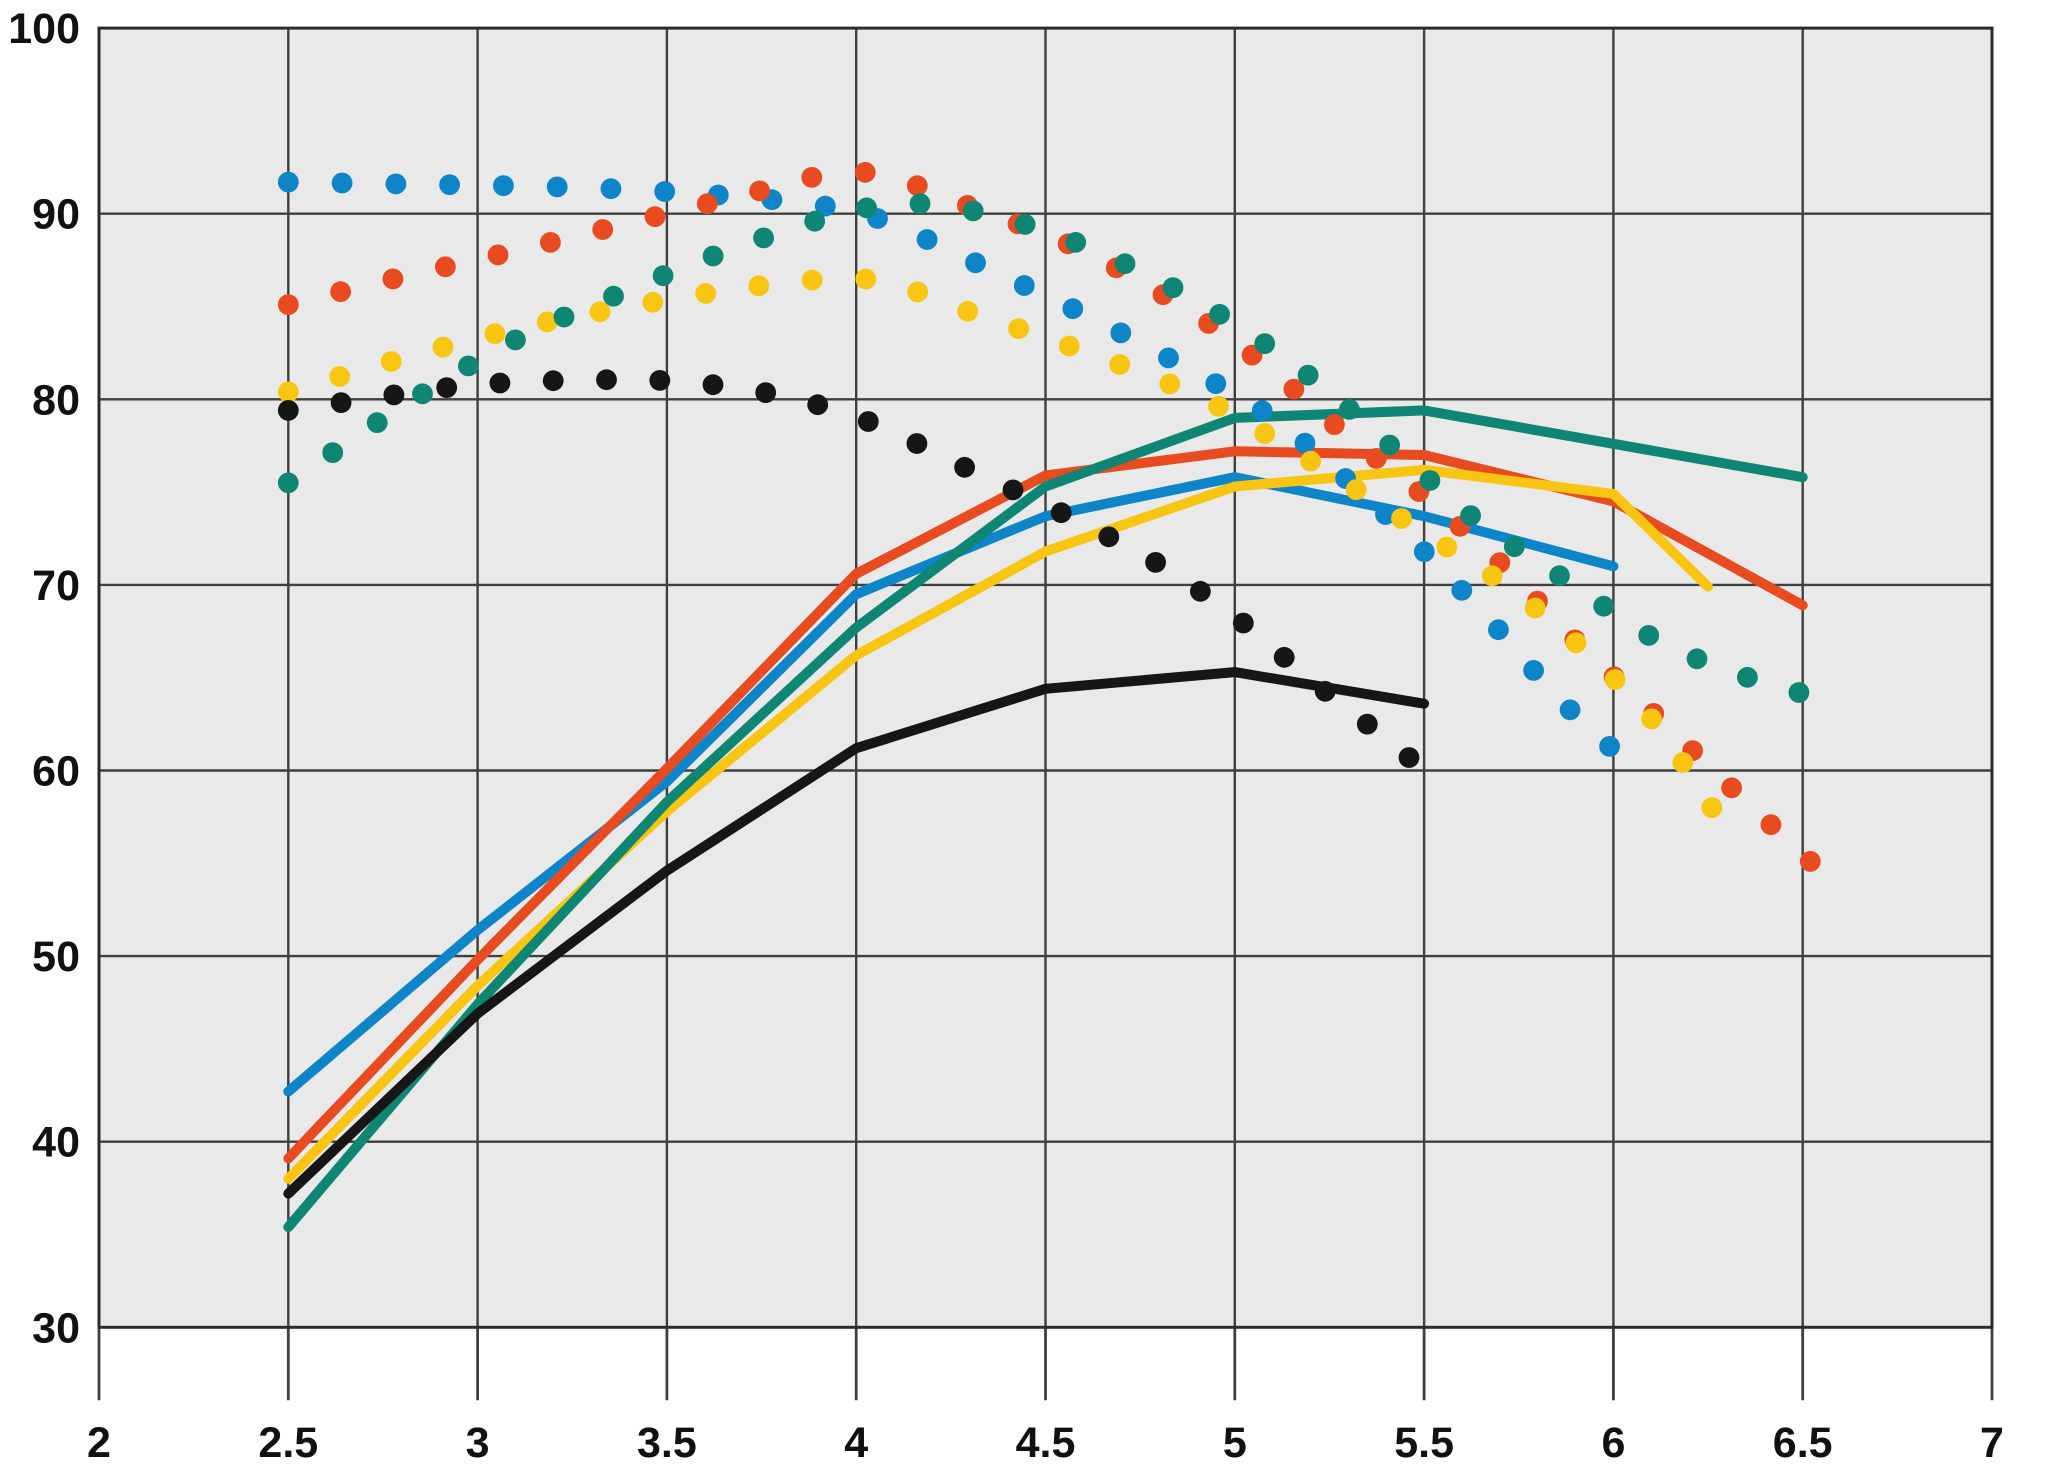 The image size is (2048, 1468). I want to click on svg-text: 4.5, so click(1046, 1441).